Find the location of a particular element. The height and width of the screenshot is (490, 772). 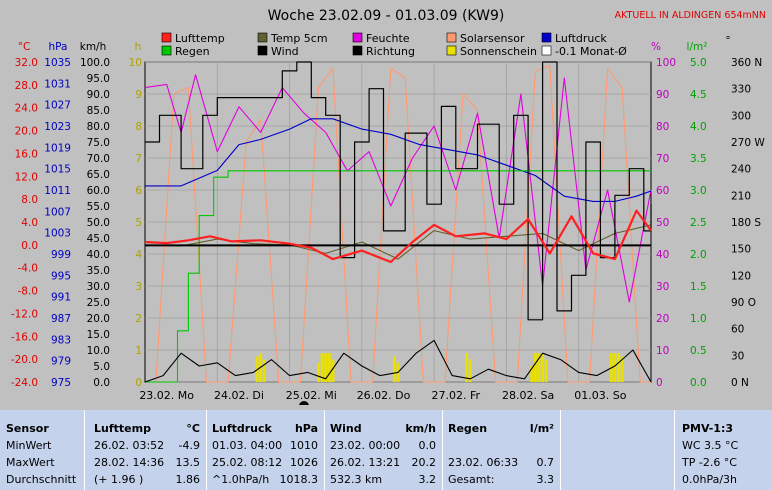

stats-wind-max-value: 20.2 is located at coordinates (424, 462).